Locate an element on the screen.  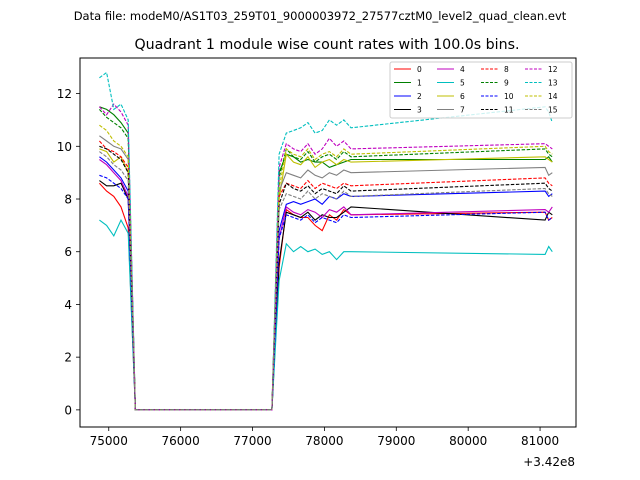
y-tick-label: 0 is located at coordinates (68, 410).